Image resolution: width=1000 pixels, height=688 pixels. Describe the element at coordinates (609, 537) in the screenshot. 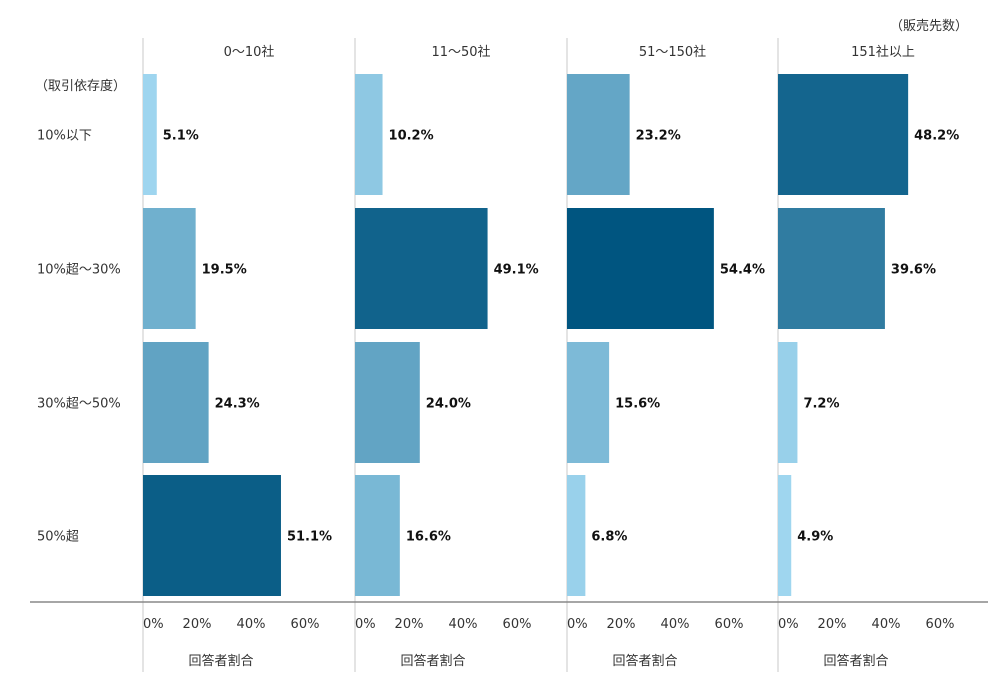

I see `value-label-2-3: 6.8%` at that location.